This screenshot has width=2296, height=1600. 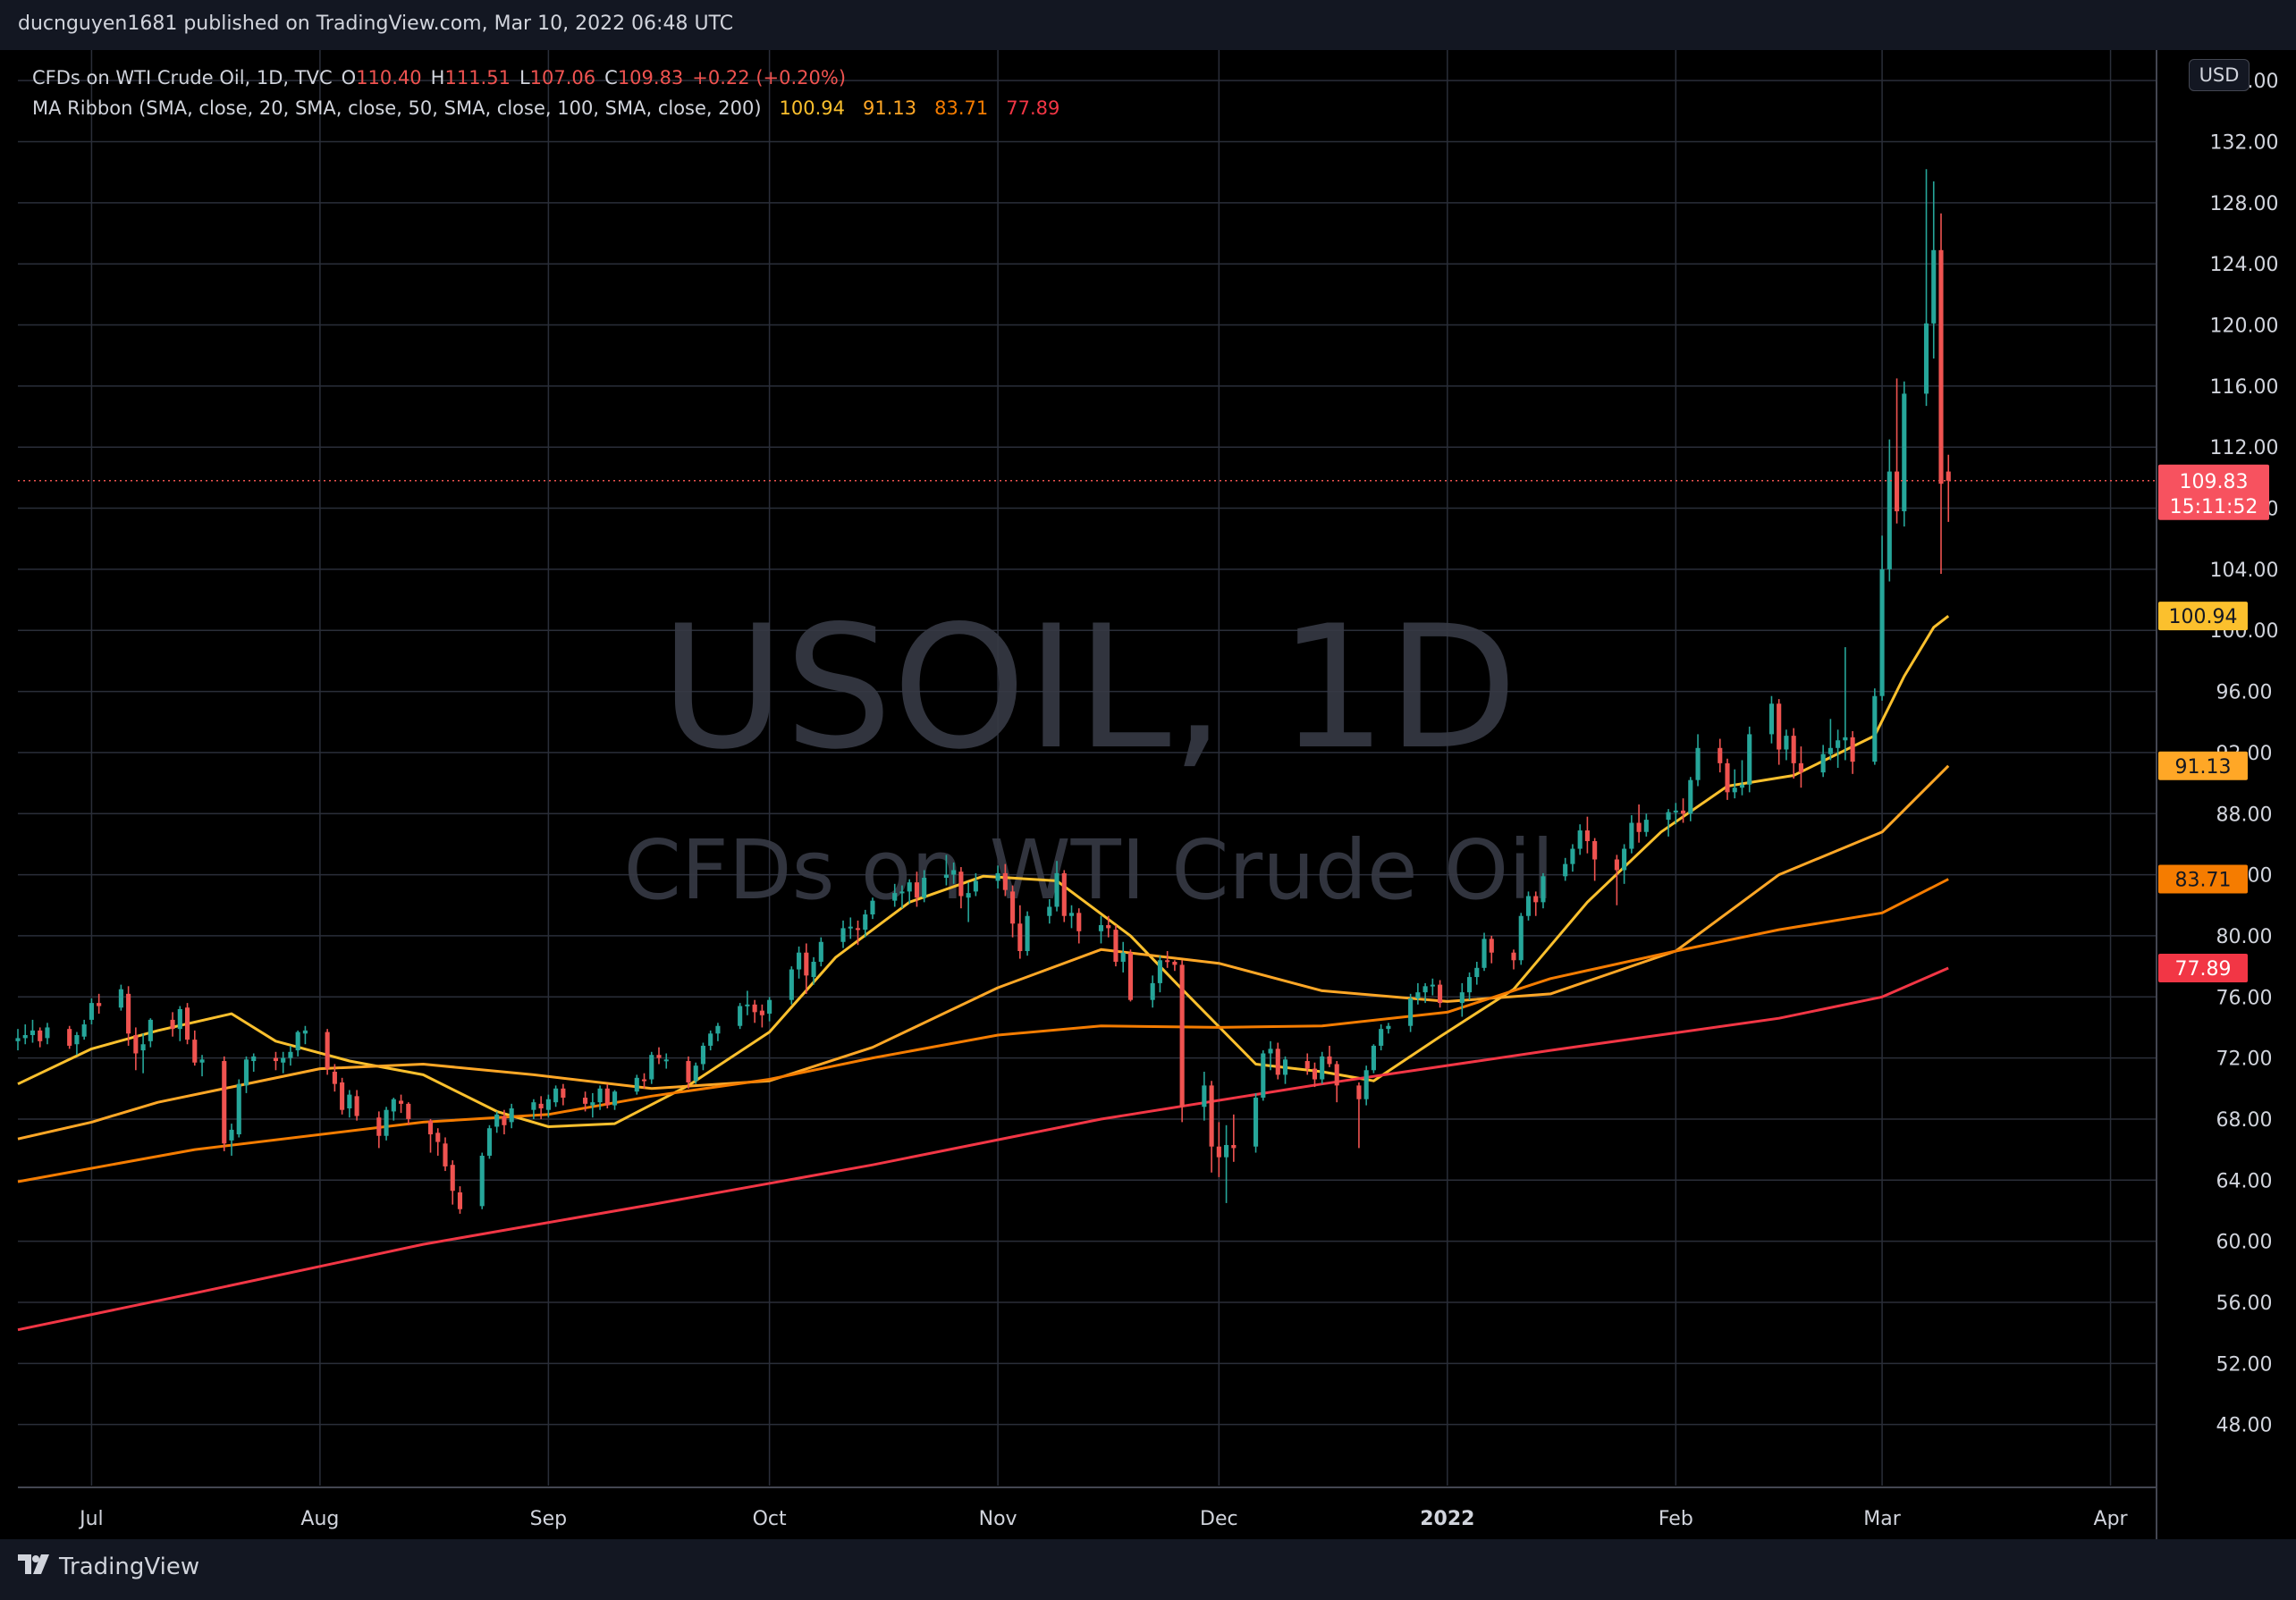 I want to click on currency-button: USD, so click(x=2219, y=75).